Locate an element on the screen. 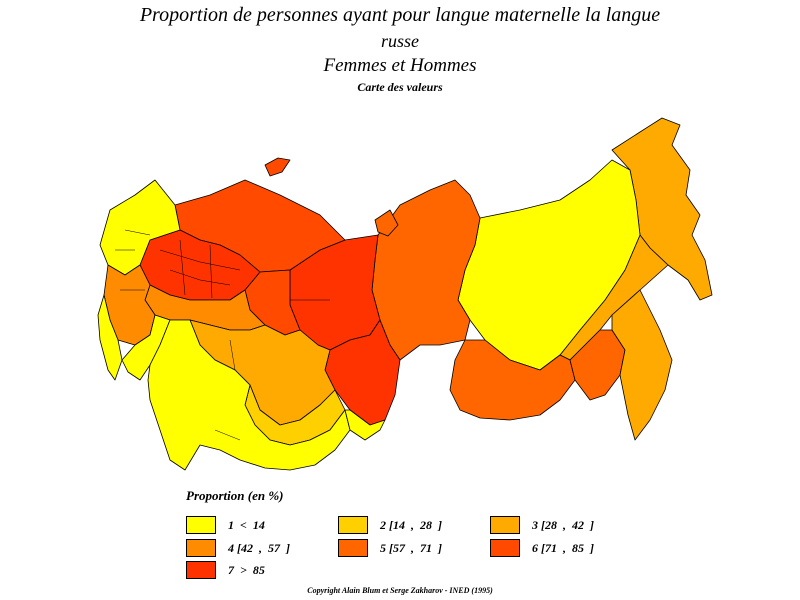 The width and height of the screenshot is (800, 600). legend-item-1: 1 < 14 is located at coordinates (225, 525).